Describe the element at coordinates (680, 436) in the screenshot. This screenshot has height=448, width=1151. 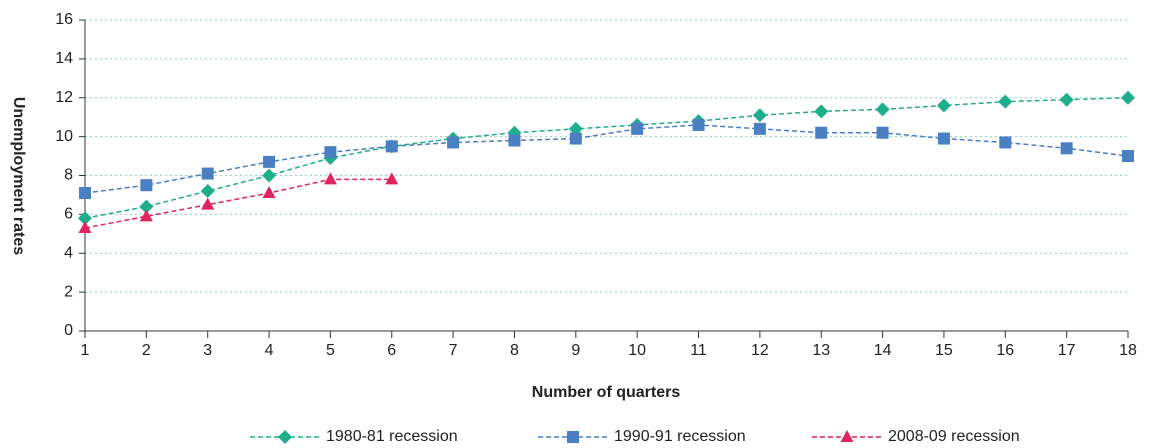
I see `legend-label: 1990-91 recession` at that location.